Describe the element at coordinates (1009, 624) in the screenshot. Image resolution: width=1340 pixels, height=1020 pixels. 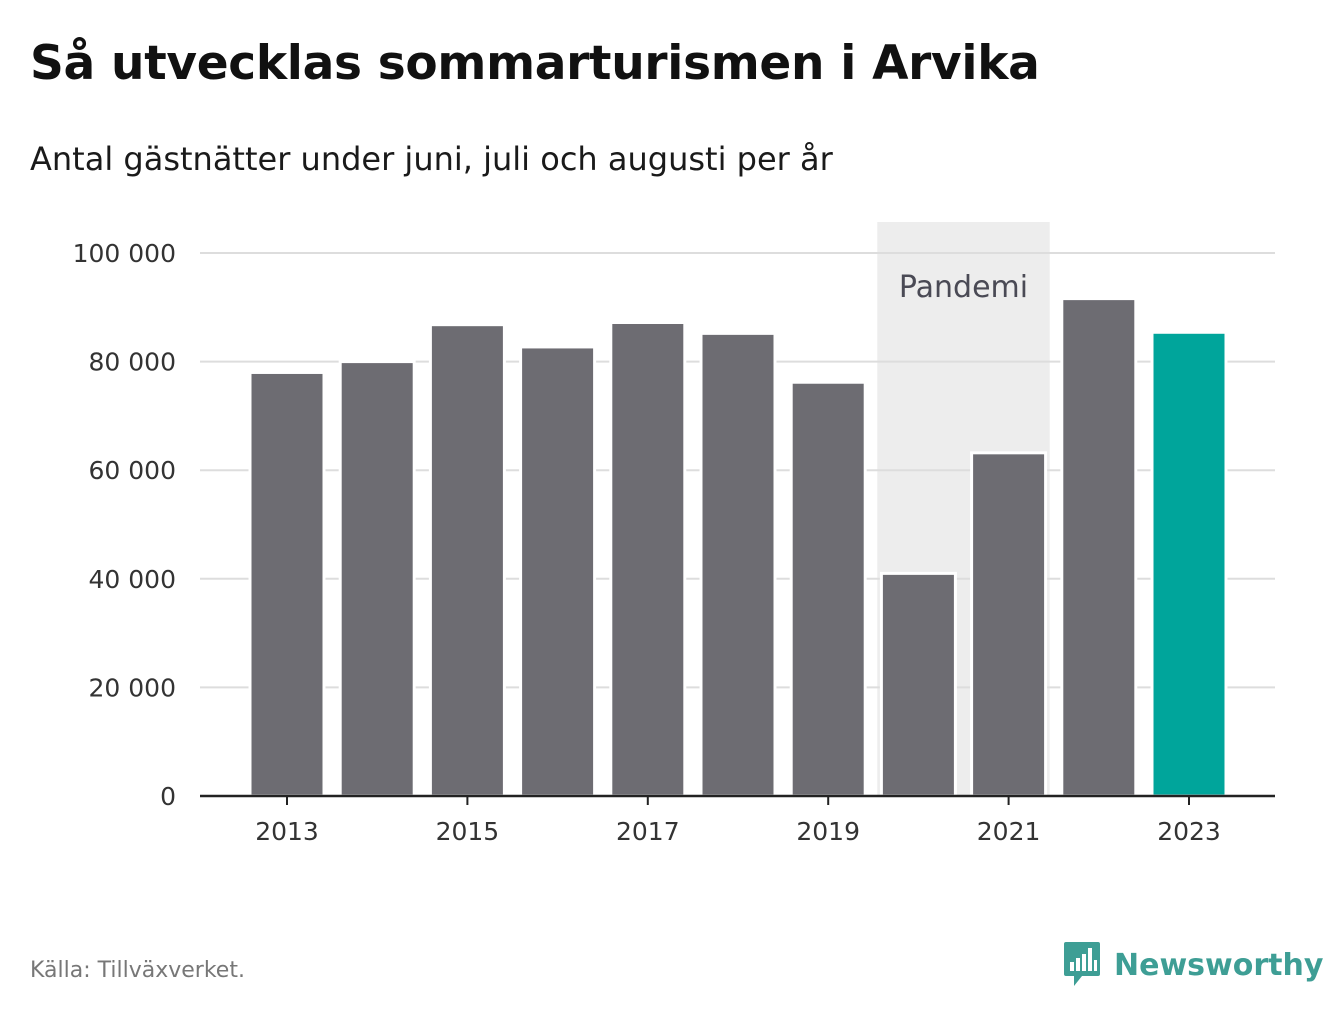
I see `bar-2021` at that location.